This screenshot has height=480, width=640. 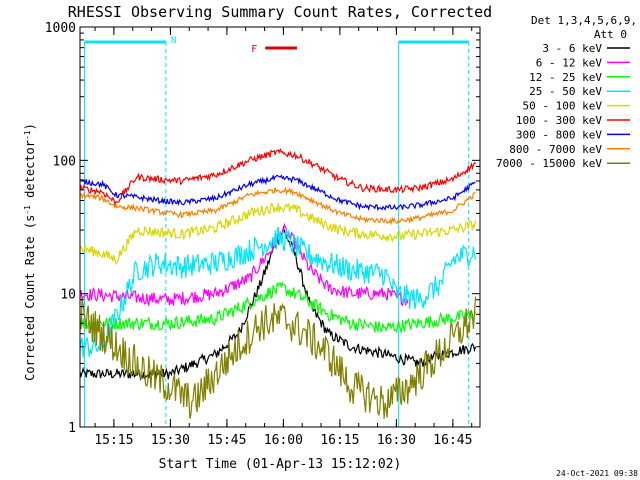 What do you see at coordinates (565, 91) in the screenshot?
I see `legend-label-3: 25 - 50 keV` at bounding box center [565, 91].